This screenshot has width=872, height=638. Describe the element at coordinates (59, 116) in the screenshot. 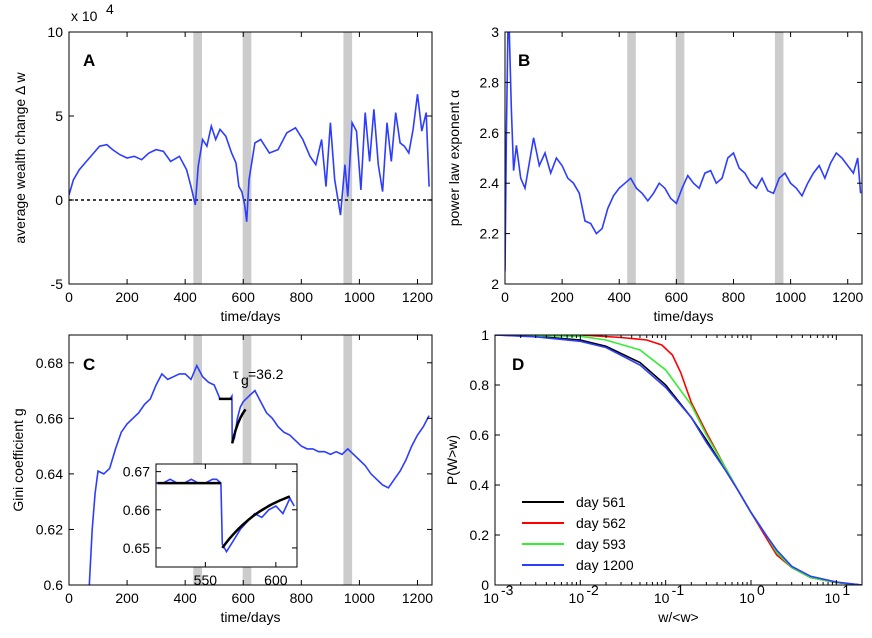

I see `y-tick-label: 5` at that location.